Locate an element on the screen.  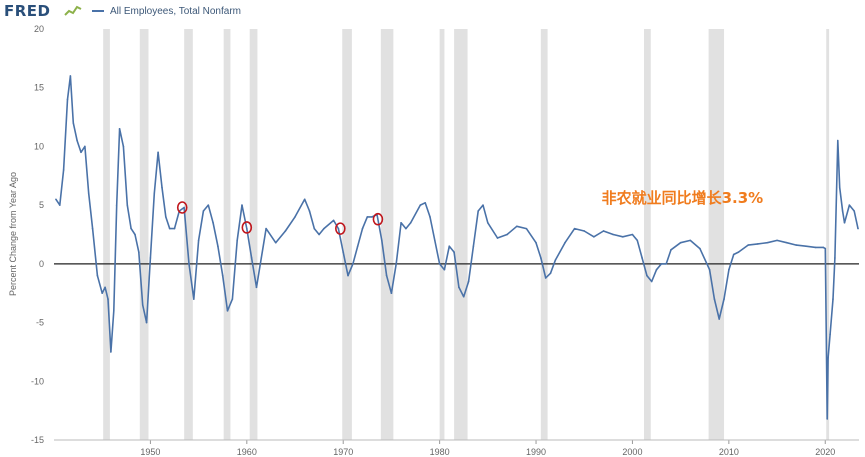
x-tick-label: 1960 is located at coordinates (247, 452).